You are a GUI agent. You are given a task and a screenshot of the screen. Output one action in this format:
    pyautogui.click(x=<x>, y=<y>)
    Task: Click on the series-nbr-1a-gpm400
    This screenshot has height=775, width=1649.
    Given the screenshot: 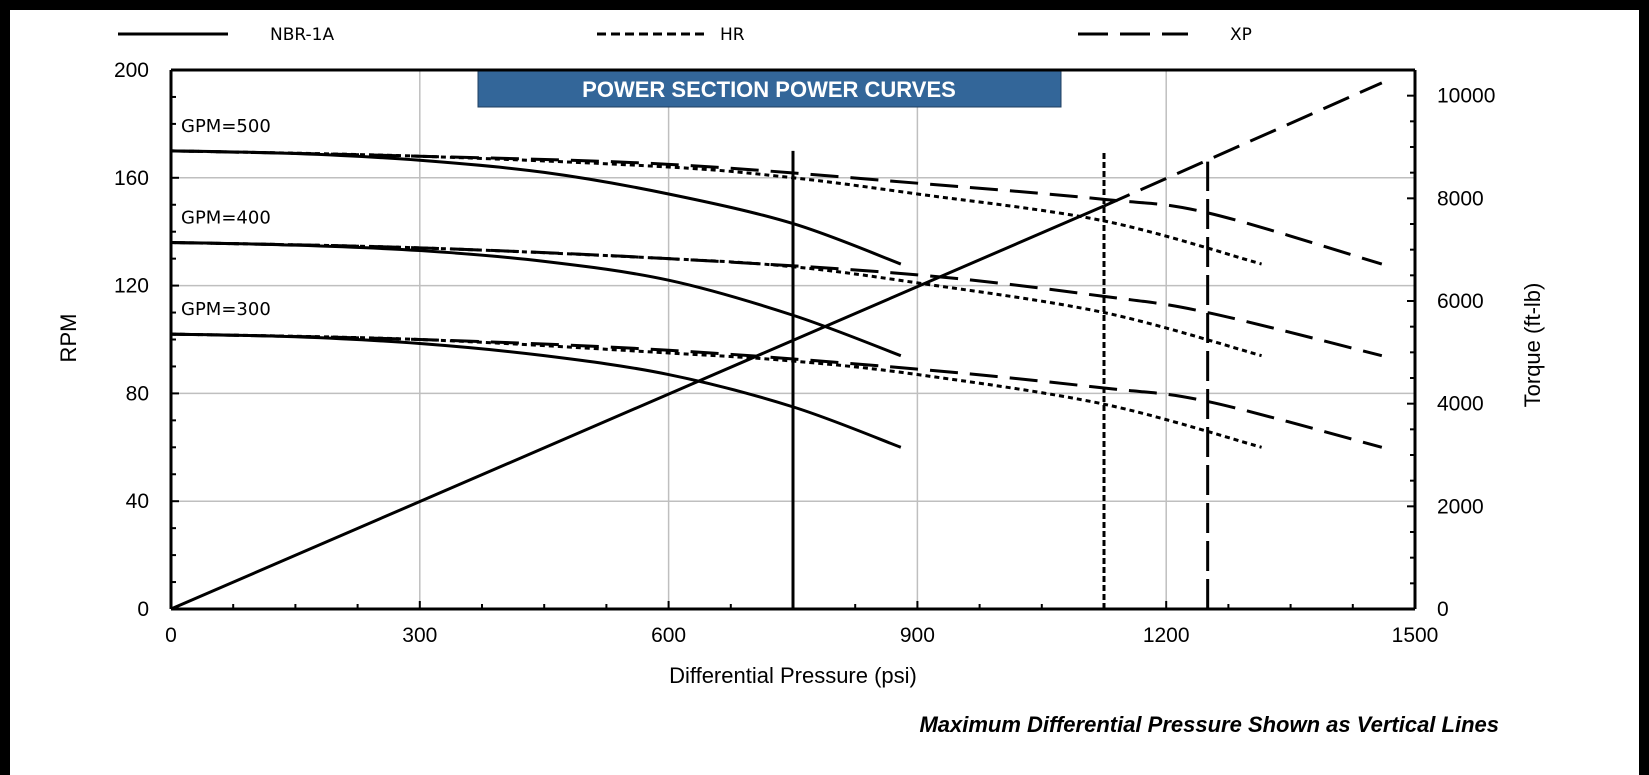 What is the action you would take?
    pyautogui.click(x=536, y=299)
    